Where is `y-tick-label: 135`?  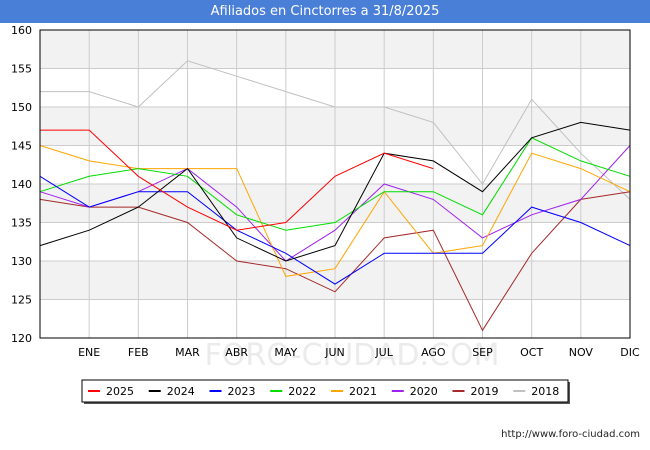
y-tick-label: 135 is located at coordinates (21, 223).